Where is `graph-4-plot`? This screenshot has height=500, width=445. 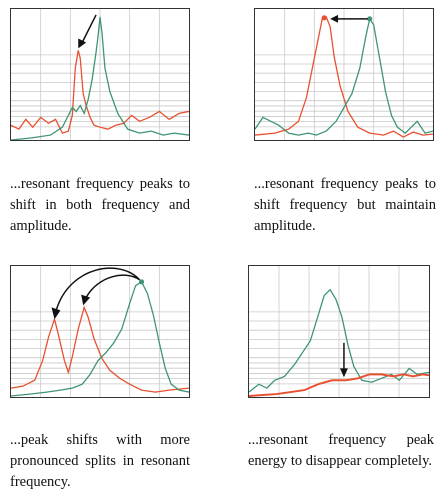 graph-4-plot is located at coordinates (339, 331).